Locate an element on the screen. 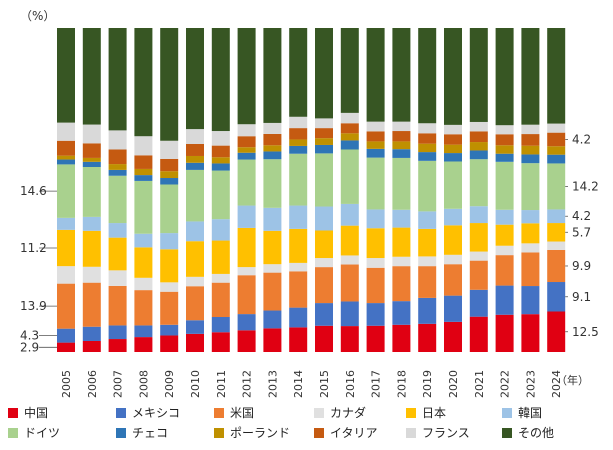  legend-label: チェコ is located at coordinates (150, 433).